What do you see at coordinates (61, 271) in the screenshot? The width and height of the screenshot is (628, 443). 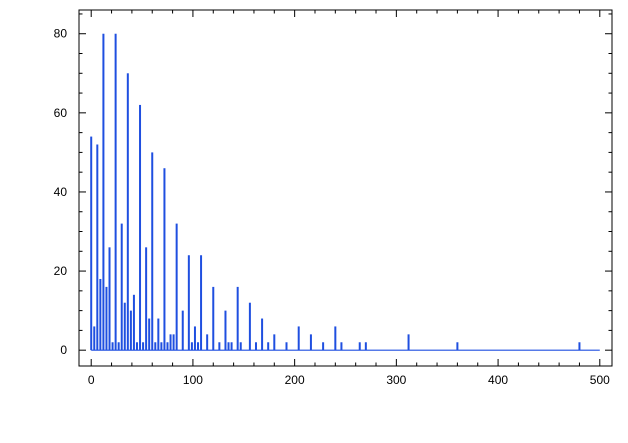 I see `y-tick-label: 20` at bounding box center [61, 271].